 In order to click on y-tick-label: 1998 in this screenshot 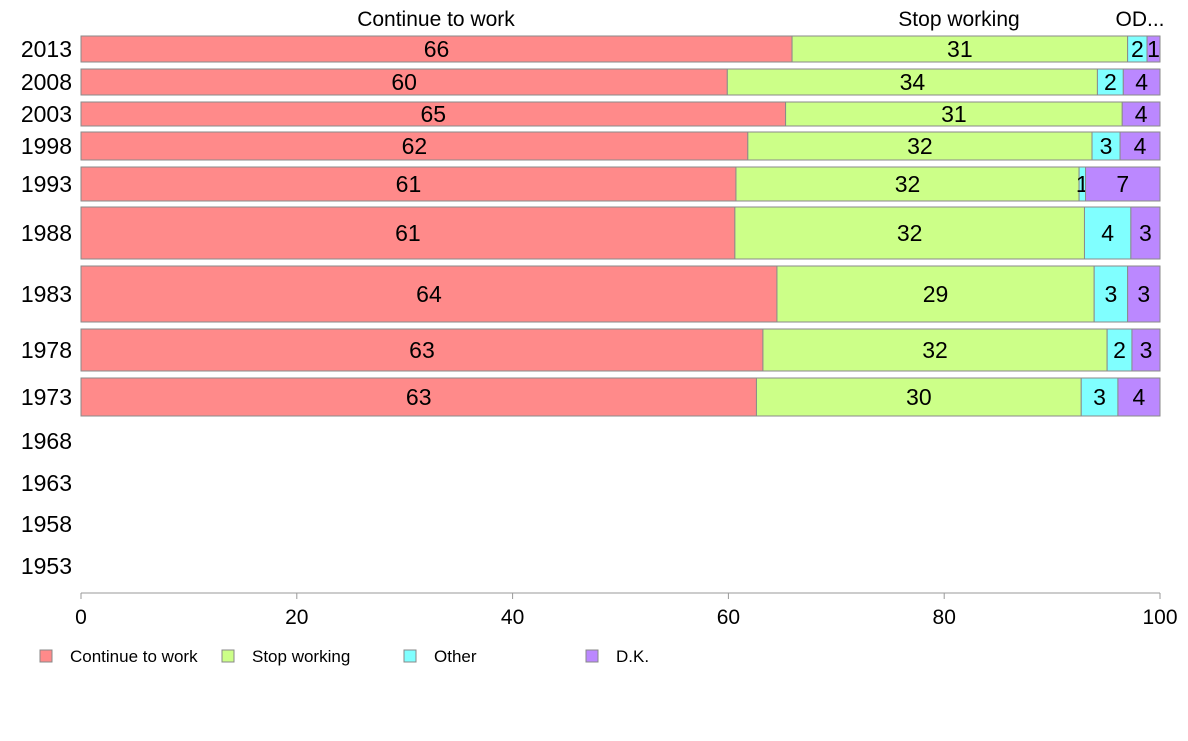, I will do `click(46, 146)`.